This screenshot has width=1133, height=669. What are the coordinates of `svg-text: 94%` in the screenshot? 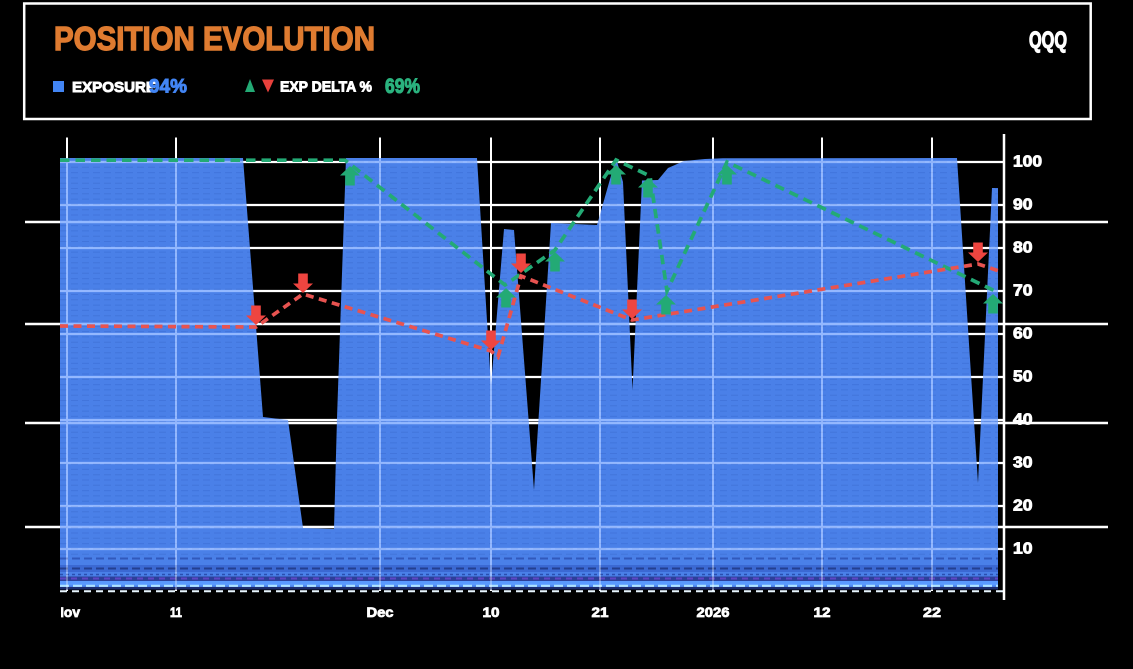 It's located at (168, 87).